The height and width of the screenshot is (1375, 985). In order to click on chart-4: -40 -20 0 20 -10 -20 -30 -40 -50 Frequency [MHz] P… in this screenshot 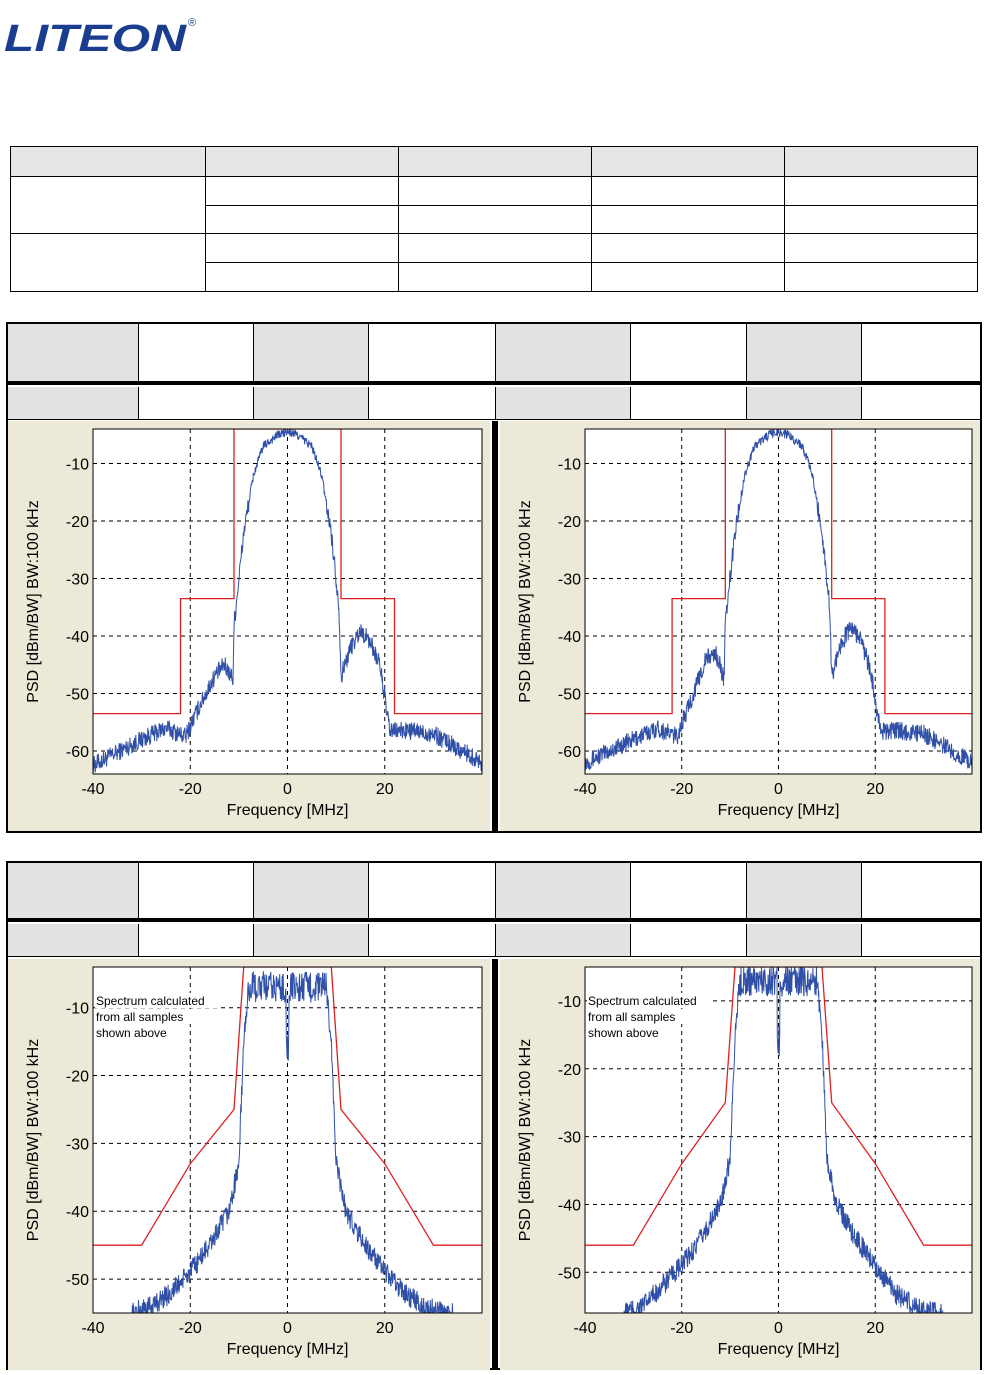, I will do `click(740, 1164)`.